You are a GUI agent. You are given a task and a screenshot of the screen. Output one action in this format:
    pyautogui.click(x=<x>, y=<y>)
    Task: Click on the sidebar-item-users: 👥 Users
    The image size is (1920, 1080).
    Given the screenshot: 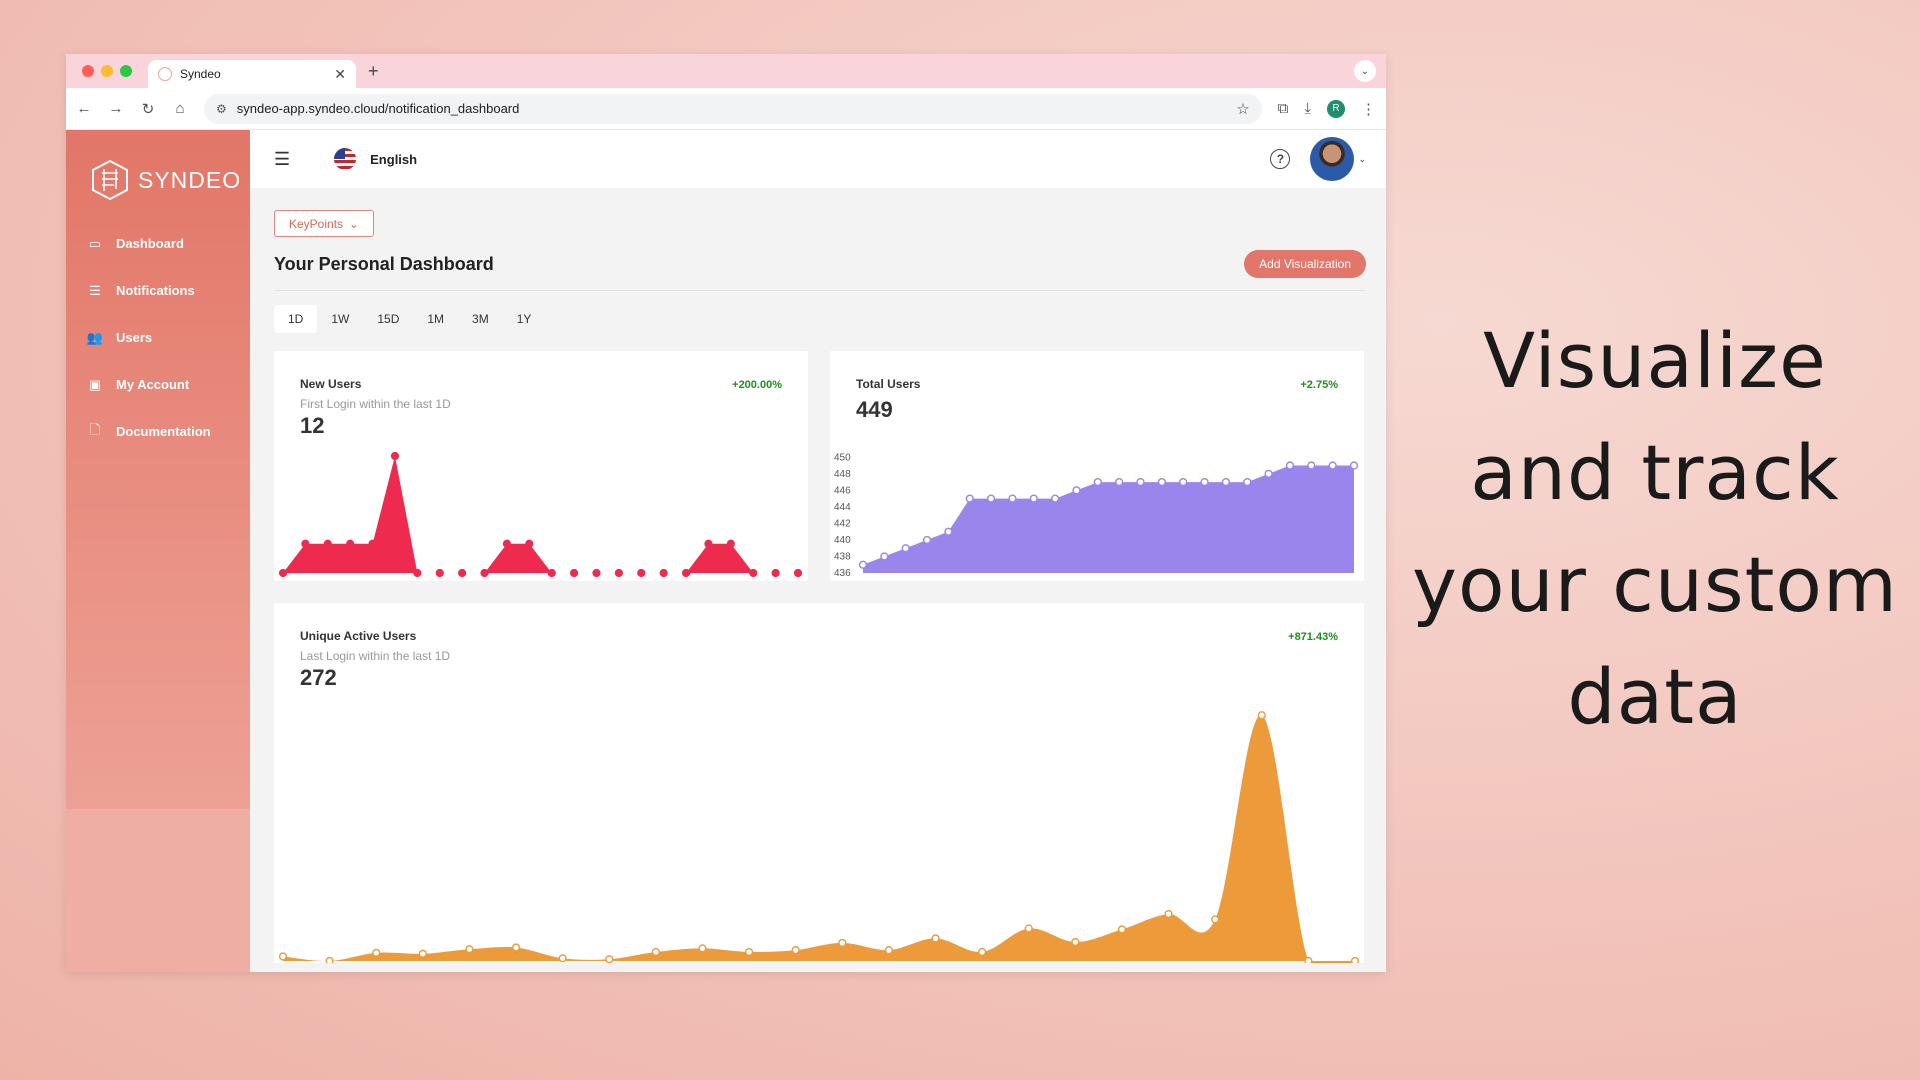 What is the action you would take?
    pyautogui.click(x=158, y=337)
    